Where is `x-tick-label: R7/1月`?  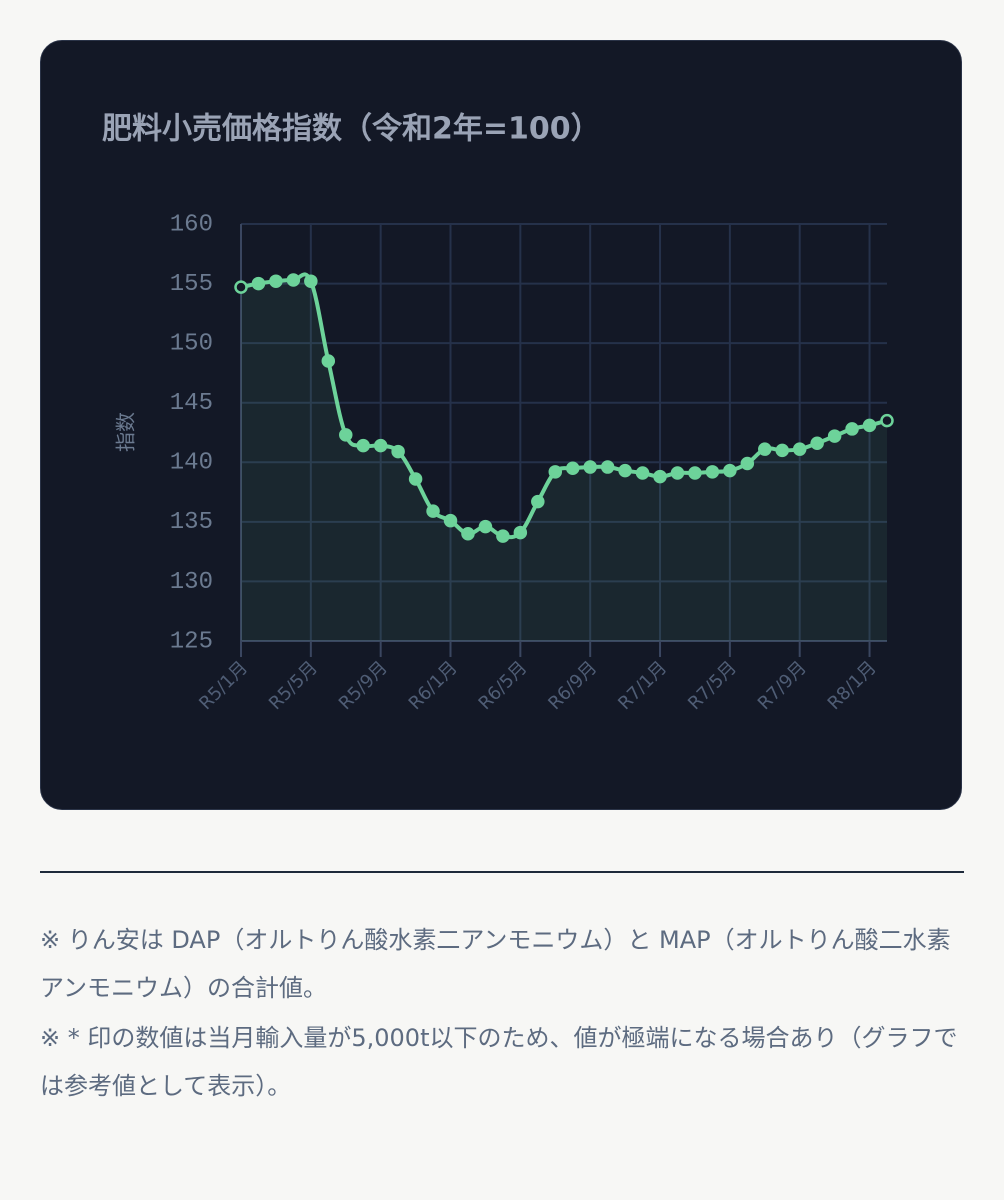 x-tick-label: R7/1月 is located at coordinates (642, 685).